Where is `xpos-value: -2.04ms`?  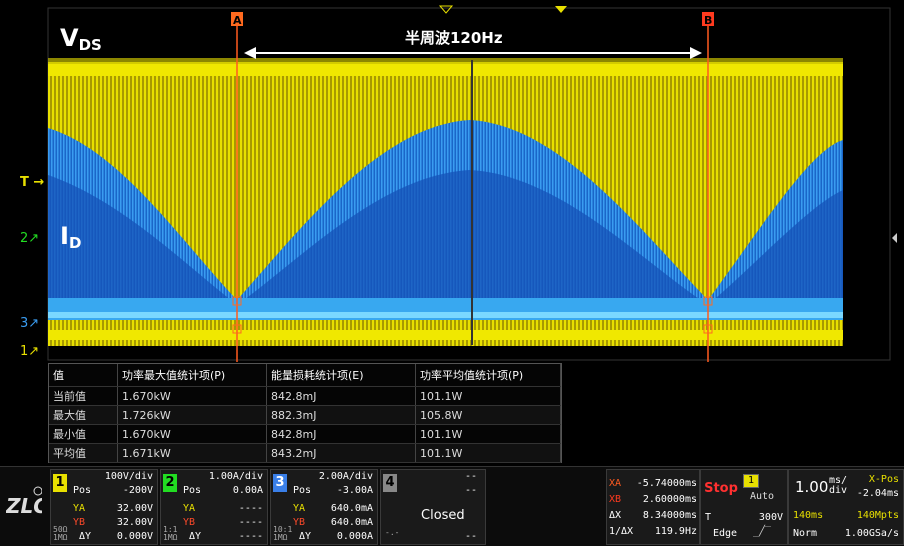 xpos-value: -2.04ms is located at coordinates (877, 493).